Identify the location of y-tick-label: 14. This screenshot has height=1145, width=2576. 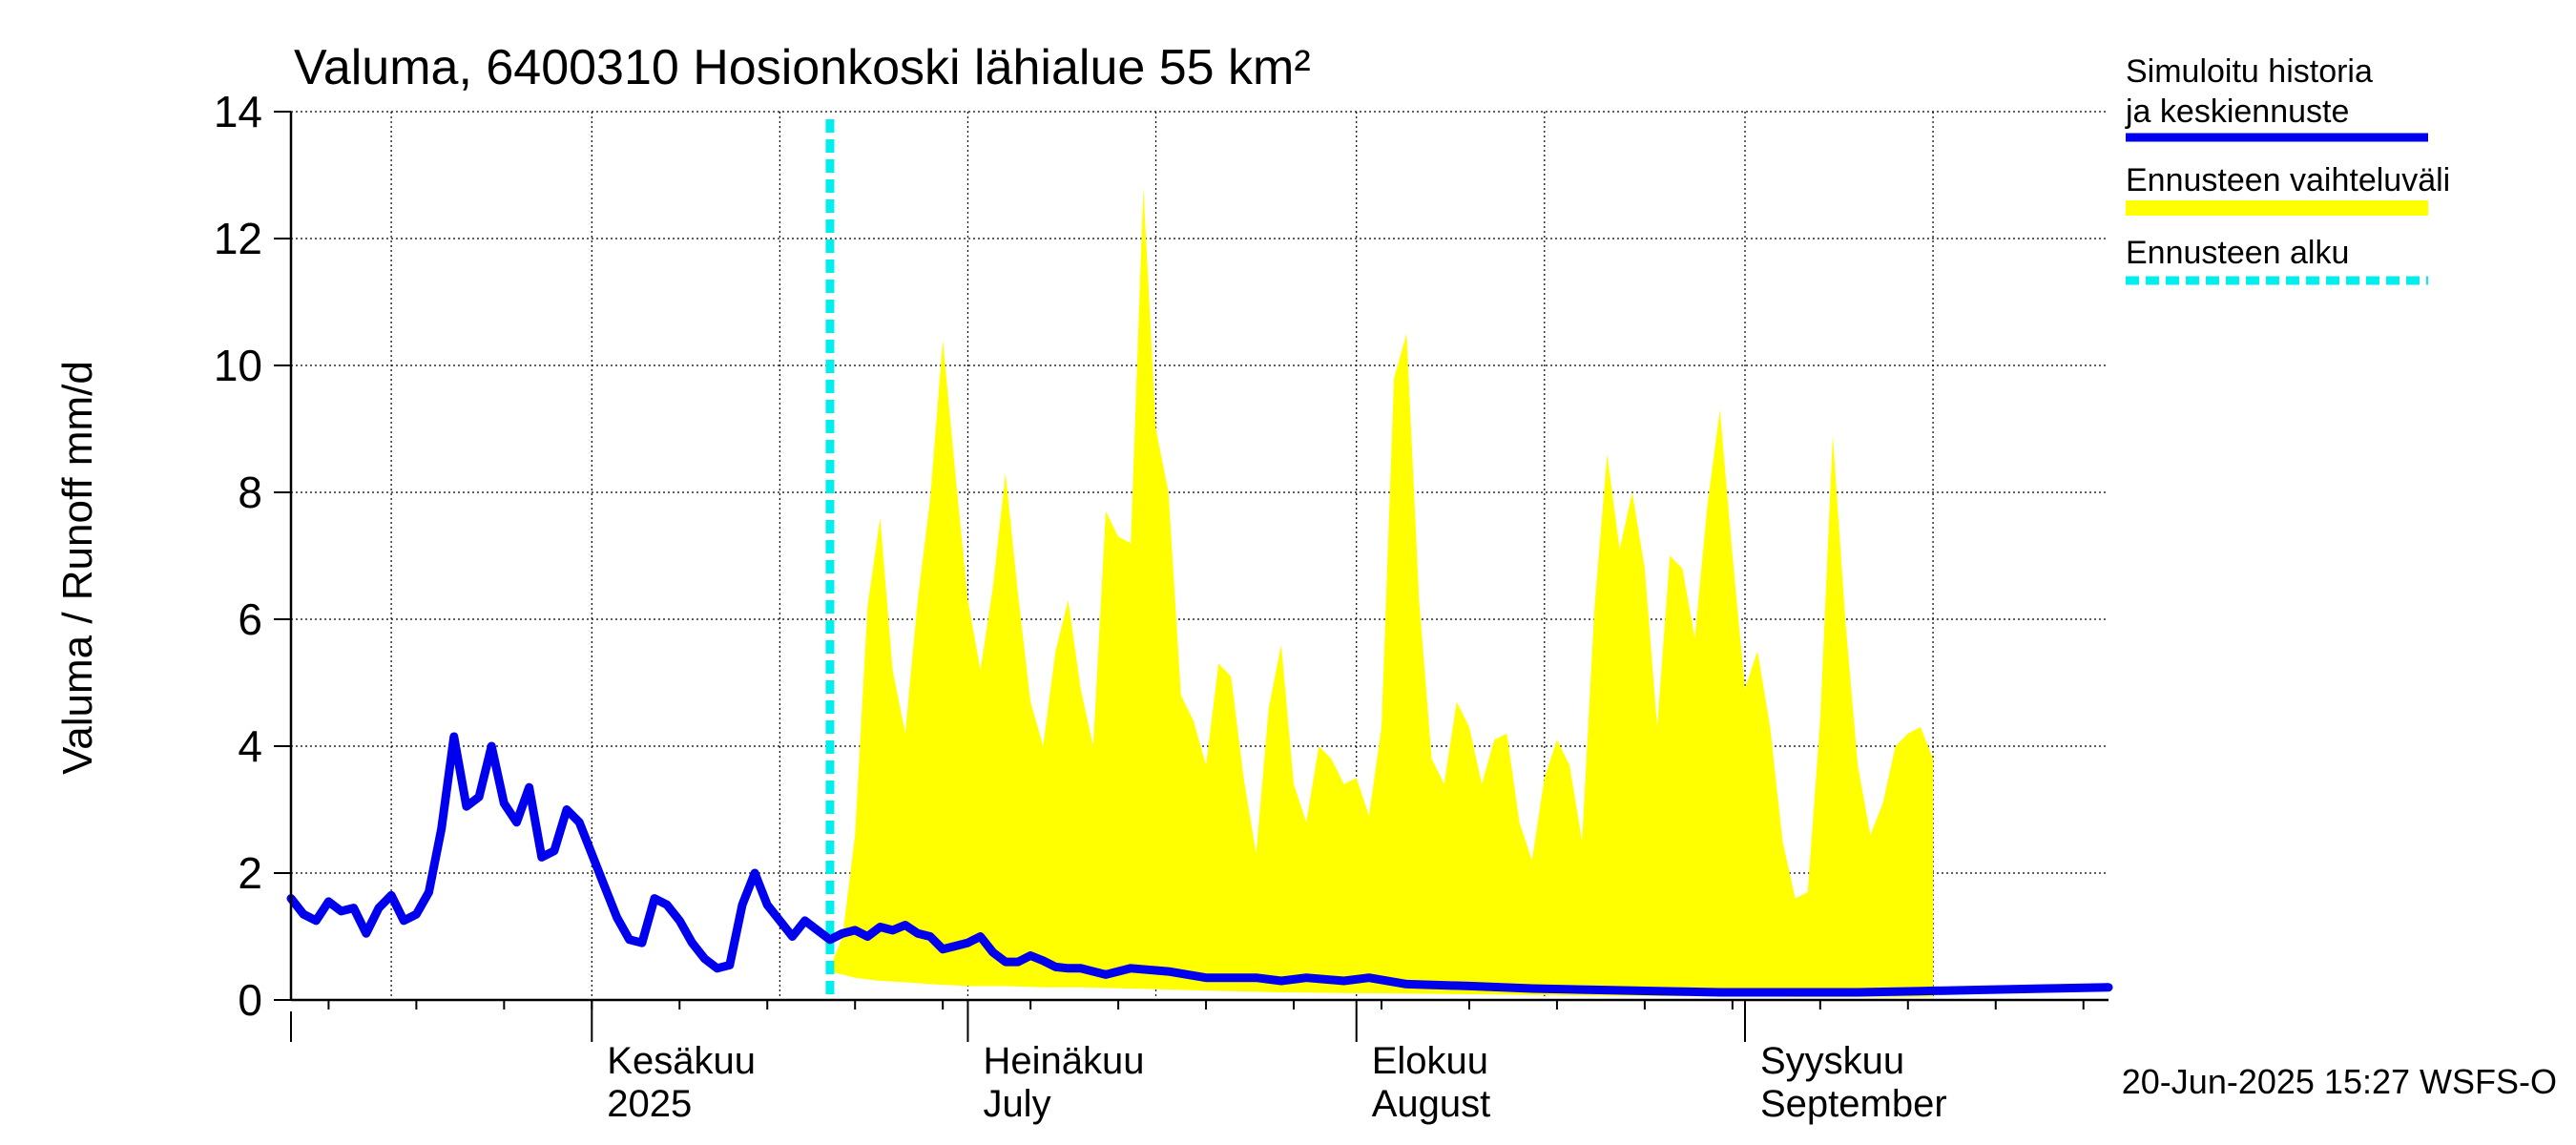
(238, 112).